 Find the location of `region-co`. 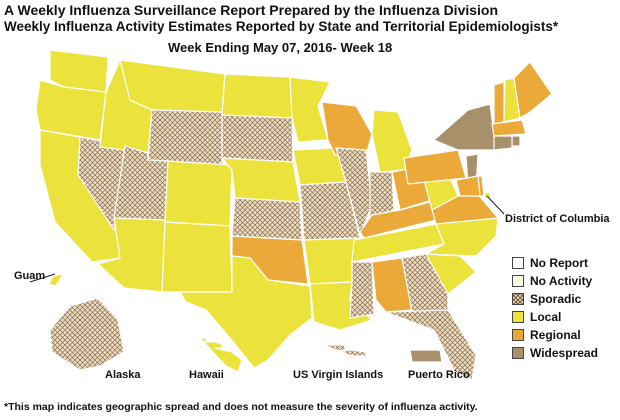

region-co is located at coordinates (198, 193).